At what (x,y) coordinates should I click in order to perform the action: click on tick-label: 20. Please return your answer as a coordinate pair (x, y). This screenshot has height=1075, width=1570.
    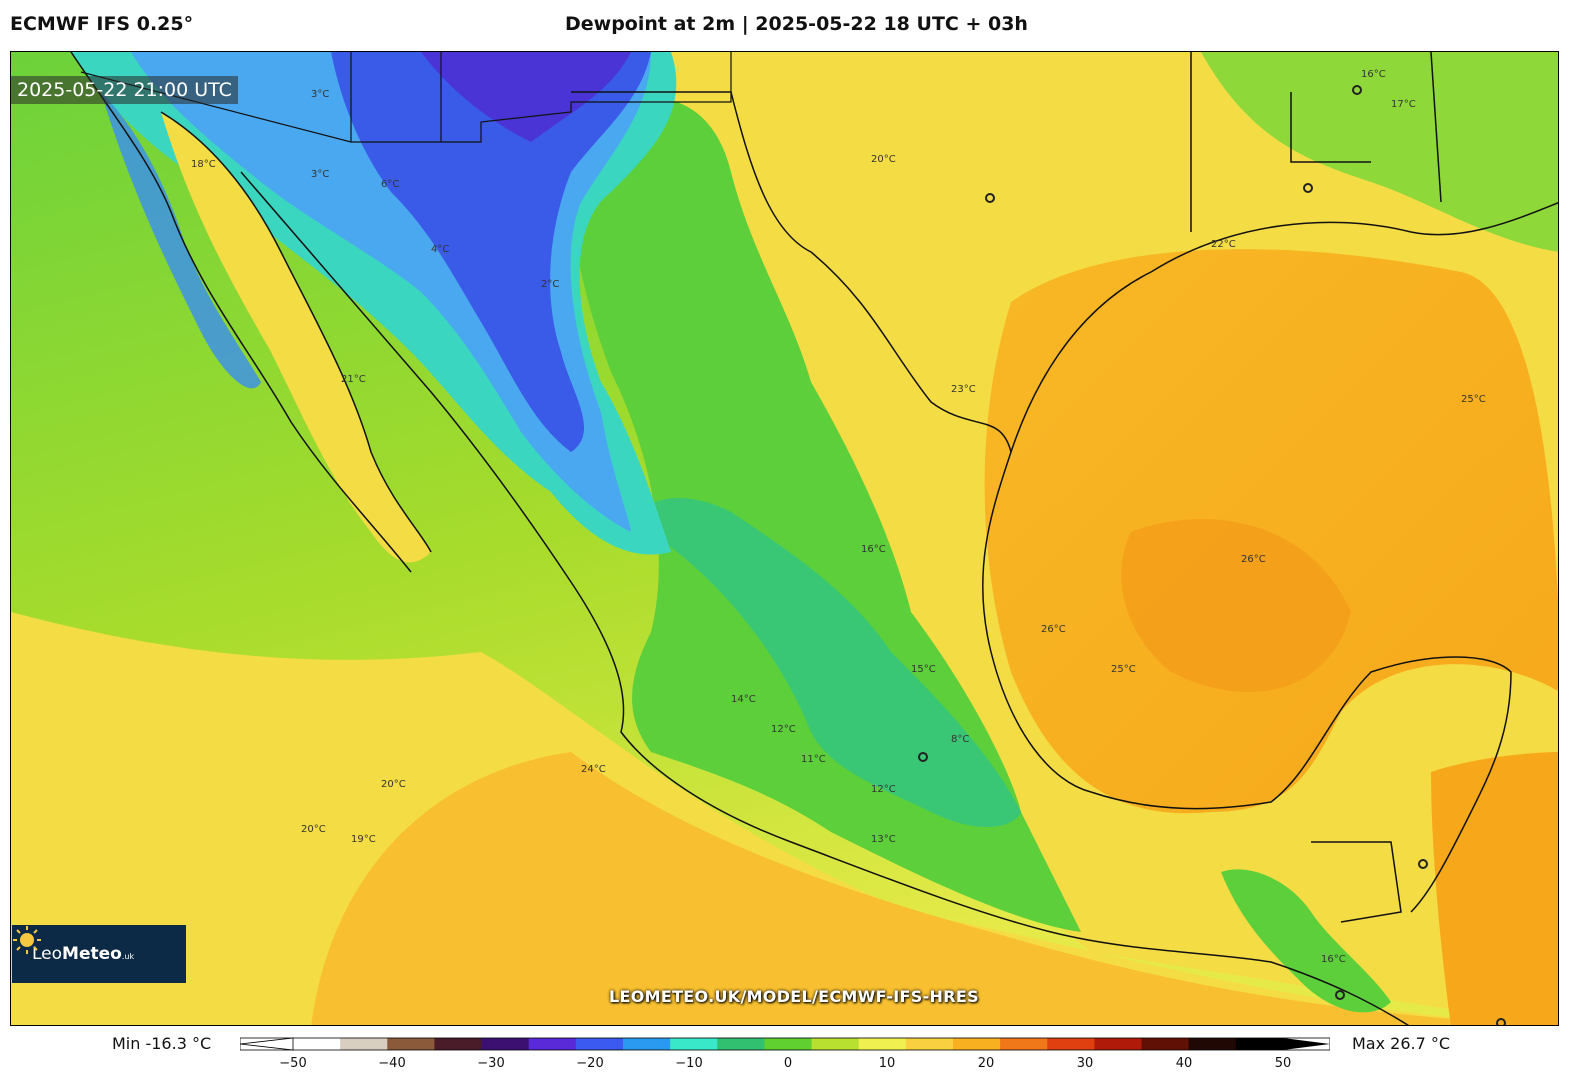
    Looking at the image, I should click on (986, 1063).